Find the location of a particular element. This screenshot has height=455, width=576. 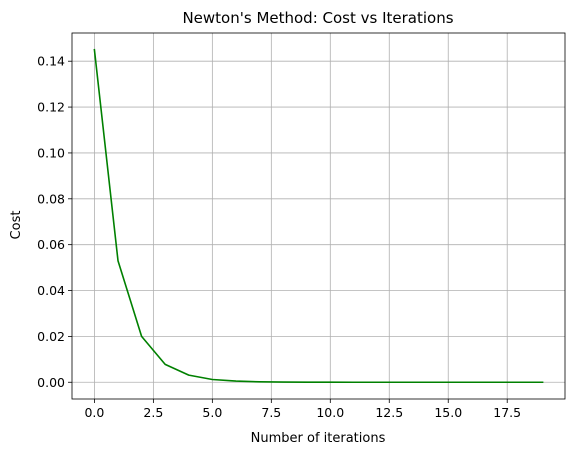

x-ticks: 0.0 2.5 5.0 7.5 10.0 12.5 15.0 17.5 is located at coordinates (302, 409).